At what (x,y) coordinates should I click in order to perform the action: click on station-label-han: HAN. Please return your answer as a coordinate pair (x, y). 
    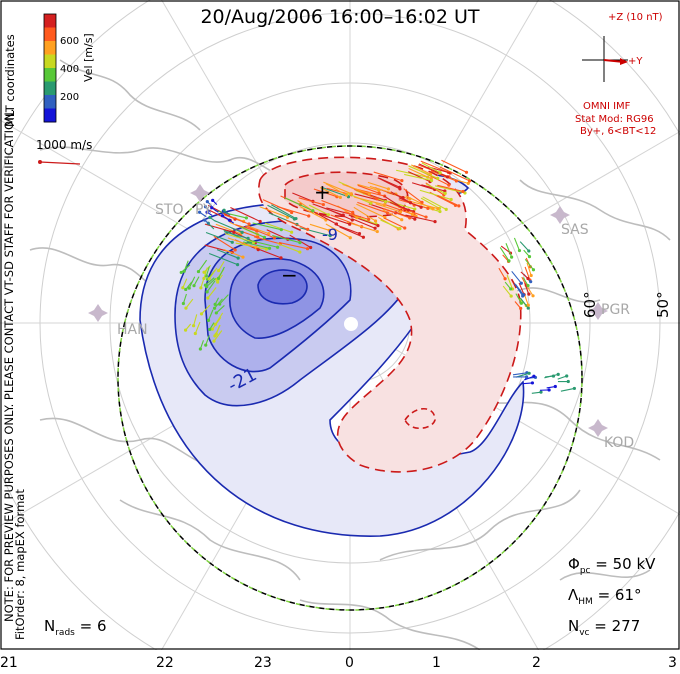
    Looking at the image, I should click on (132, 330).